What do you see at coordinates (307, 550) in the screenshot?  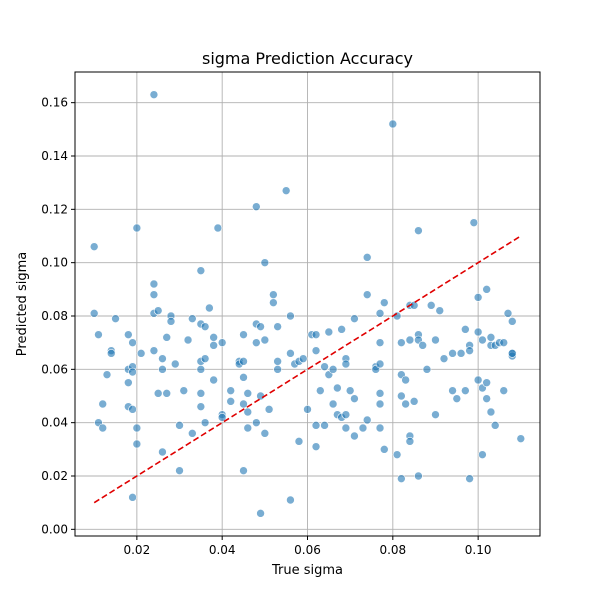 I see `x-tick-label: 0.06` at bounding box center [307, 550].